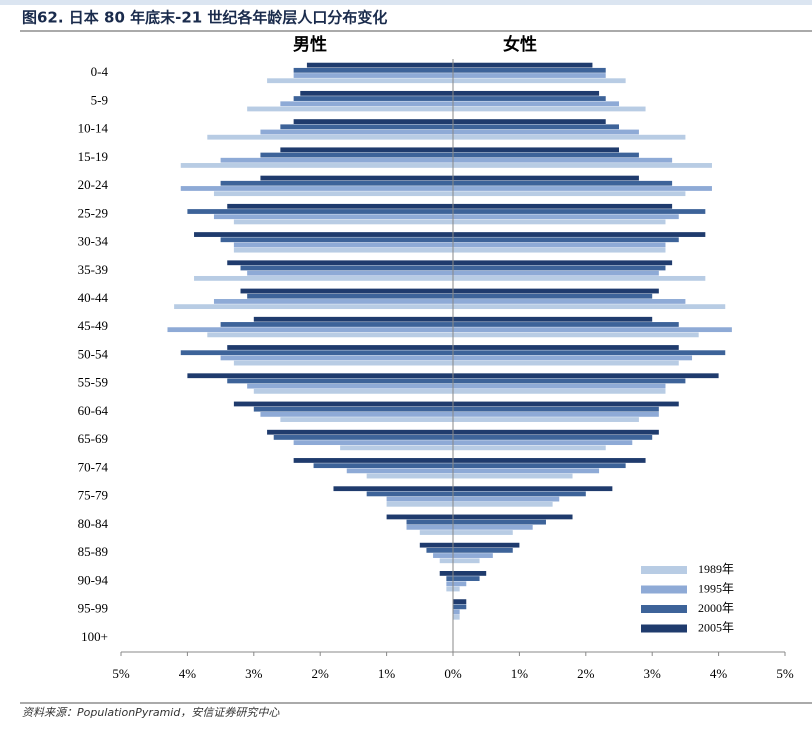  What do you see at coordinates (93, 297) in the screenshot?
I see `y-tick-label: 40-44` at bounding box center [93, 297].